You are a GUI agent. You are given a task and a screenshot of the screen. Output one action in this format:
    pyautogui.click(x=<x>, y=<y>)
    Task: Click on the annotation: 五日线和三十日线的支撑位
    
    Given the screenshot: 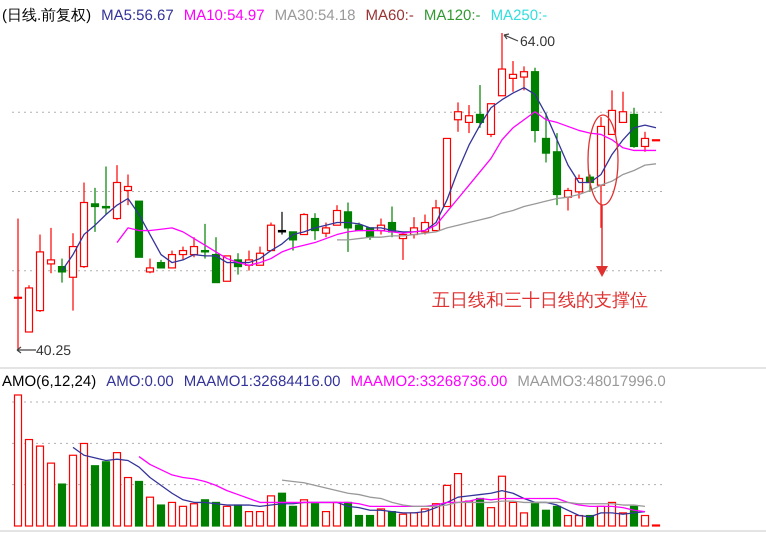 What is the action you would take?
    pyautogui.click(x=540, y=300)
    